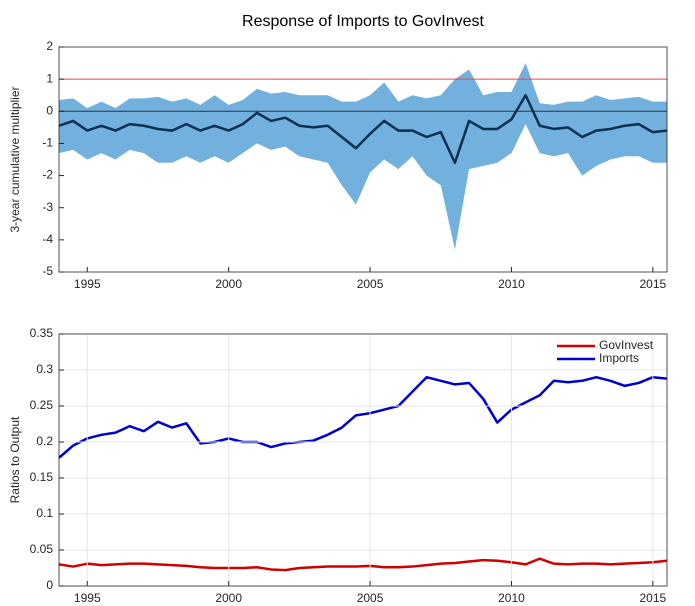 Image resolution: width=695 pixels, height=606 pixels. Describe the element at coordinates (47, 143) in the screenshot. I see `y-tick-label: -1` at that location.